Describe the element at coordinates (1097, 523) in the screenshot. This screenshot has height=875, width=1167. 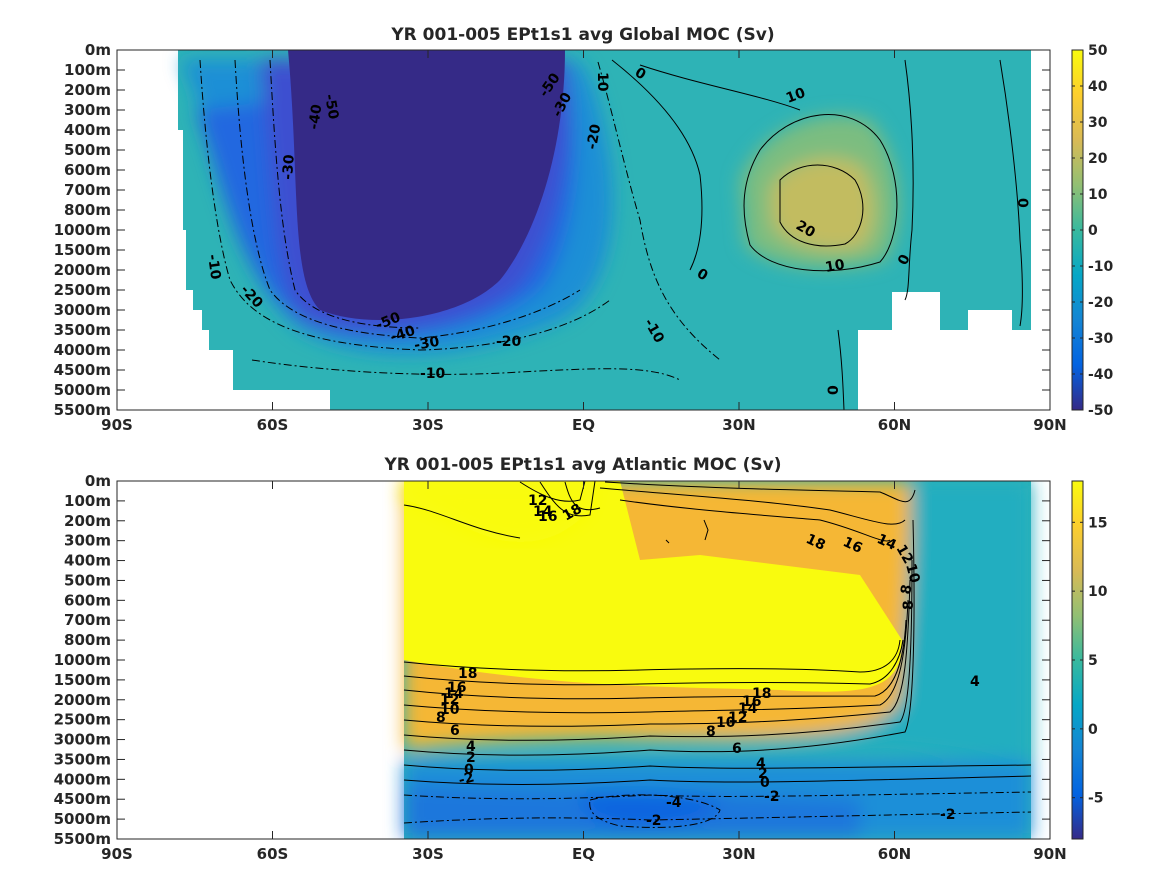
I see `colorbar-tick-label: 15` at that location.